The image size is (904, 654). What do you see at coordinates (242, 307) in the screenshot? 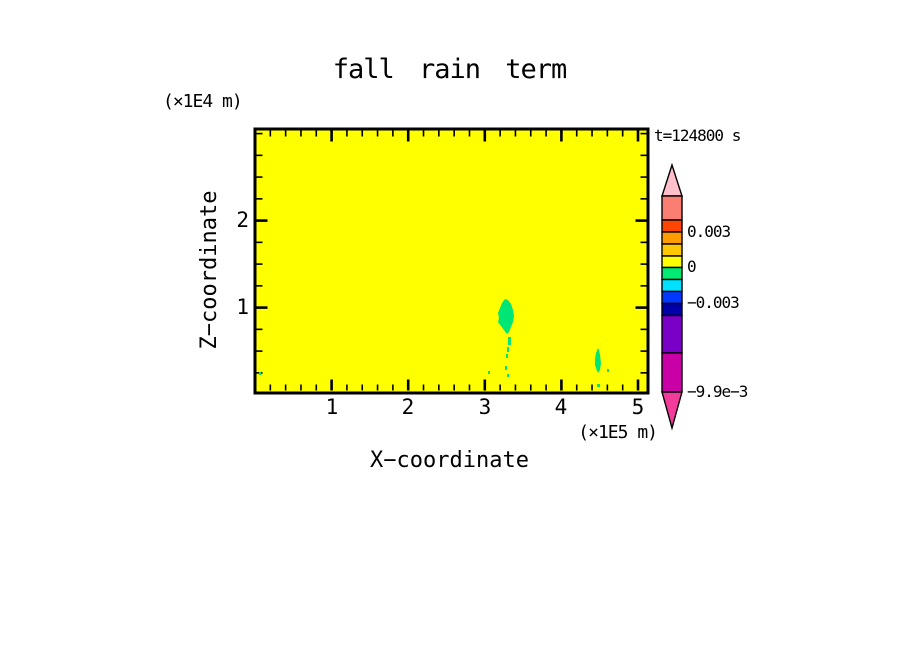
I see `y-tick-label-1: 1` at bounding box center [242, 307].